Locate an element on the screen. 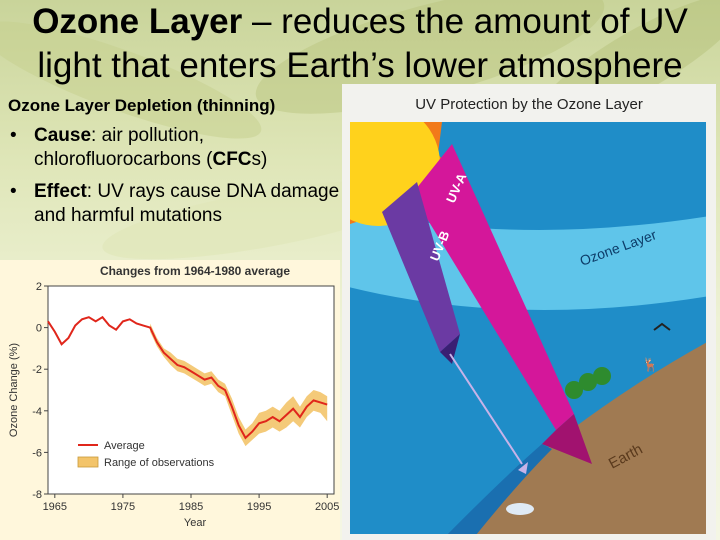  x-tick-label: 1995 is located at coordinates (259, 507).